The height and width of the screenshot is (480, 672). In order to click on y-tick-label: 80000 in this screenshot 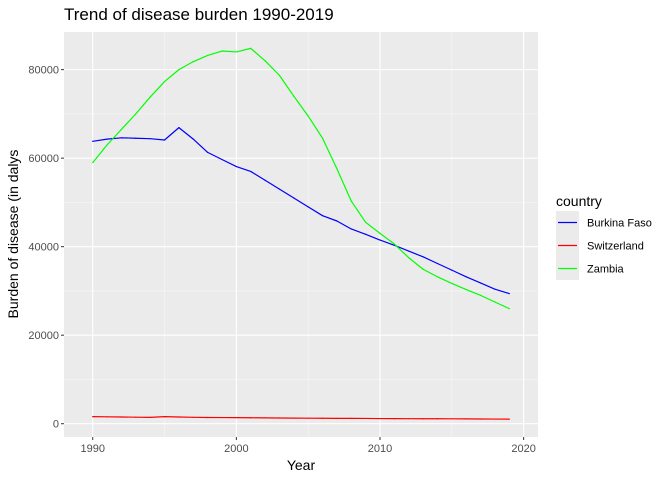, I will do `click(43, 71)`.